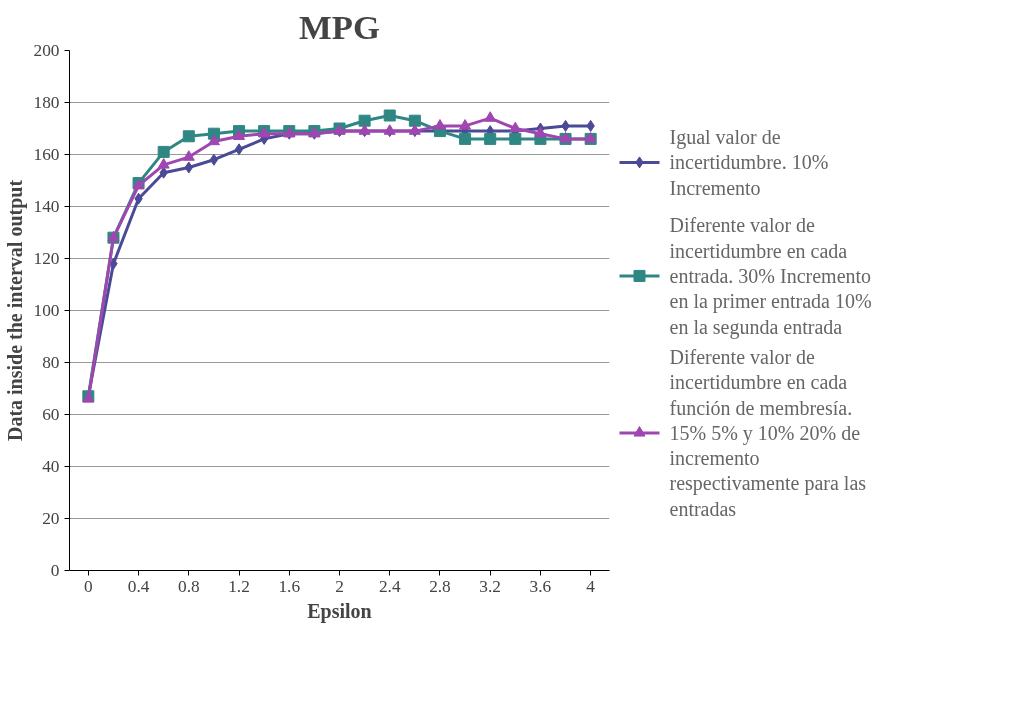  What do you see at coordinates (46, 310) in the screenshot?
I see `y-tick-label: 100` at bounding box center [46, 310].